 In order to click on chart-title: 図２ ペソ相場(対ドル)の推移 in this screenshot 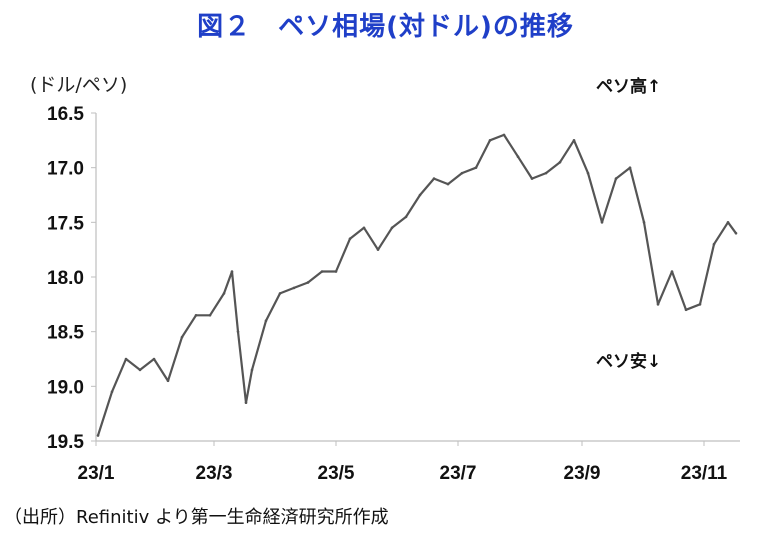, I will do `click(385, 27)`.